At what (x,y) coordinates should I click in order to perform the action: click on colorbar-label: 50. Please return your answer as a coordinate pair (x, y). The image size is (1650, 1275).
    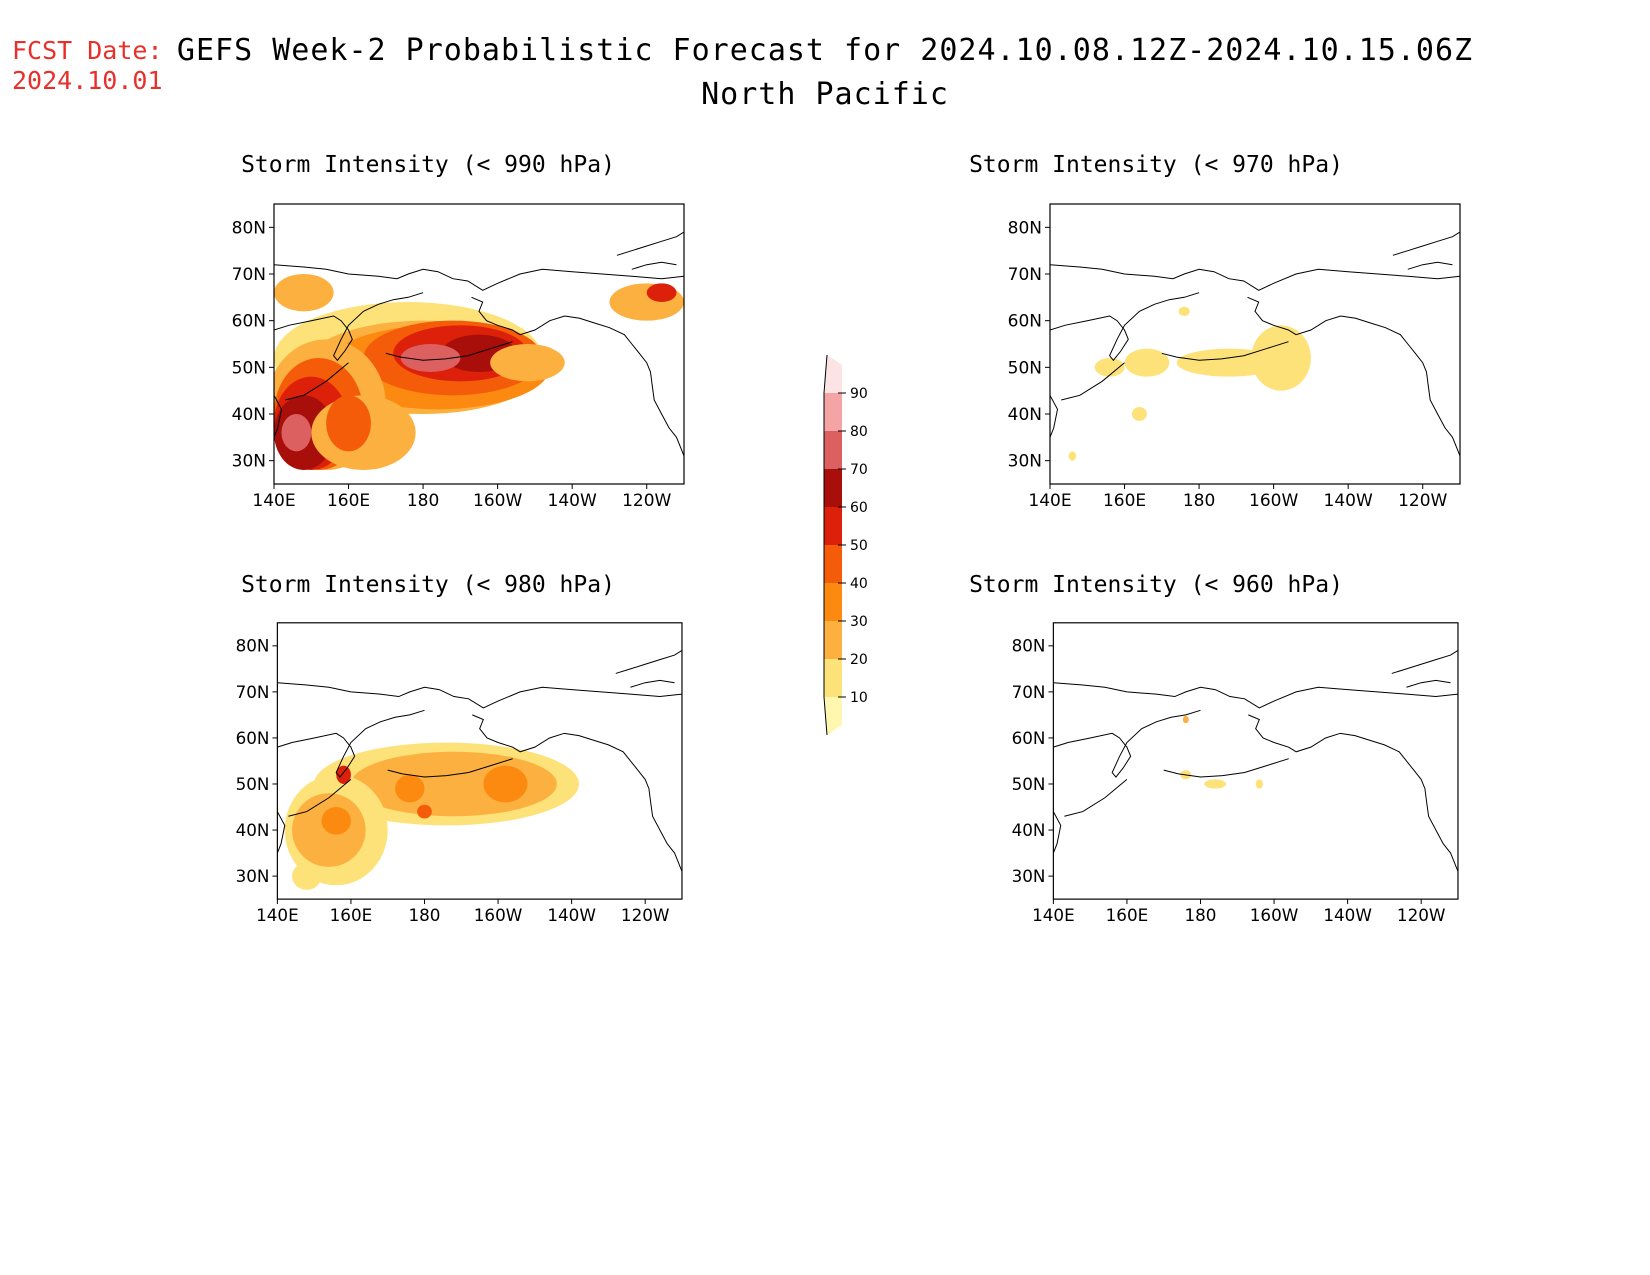
    Looking at the image, I should click on (859, 546).